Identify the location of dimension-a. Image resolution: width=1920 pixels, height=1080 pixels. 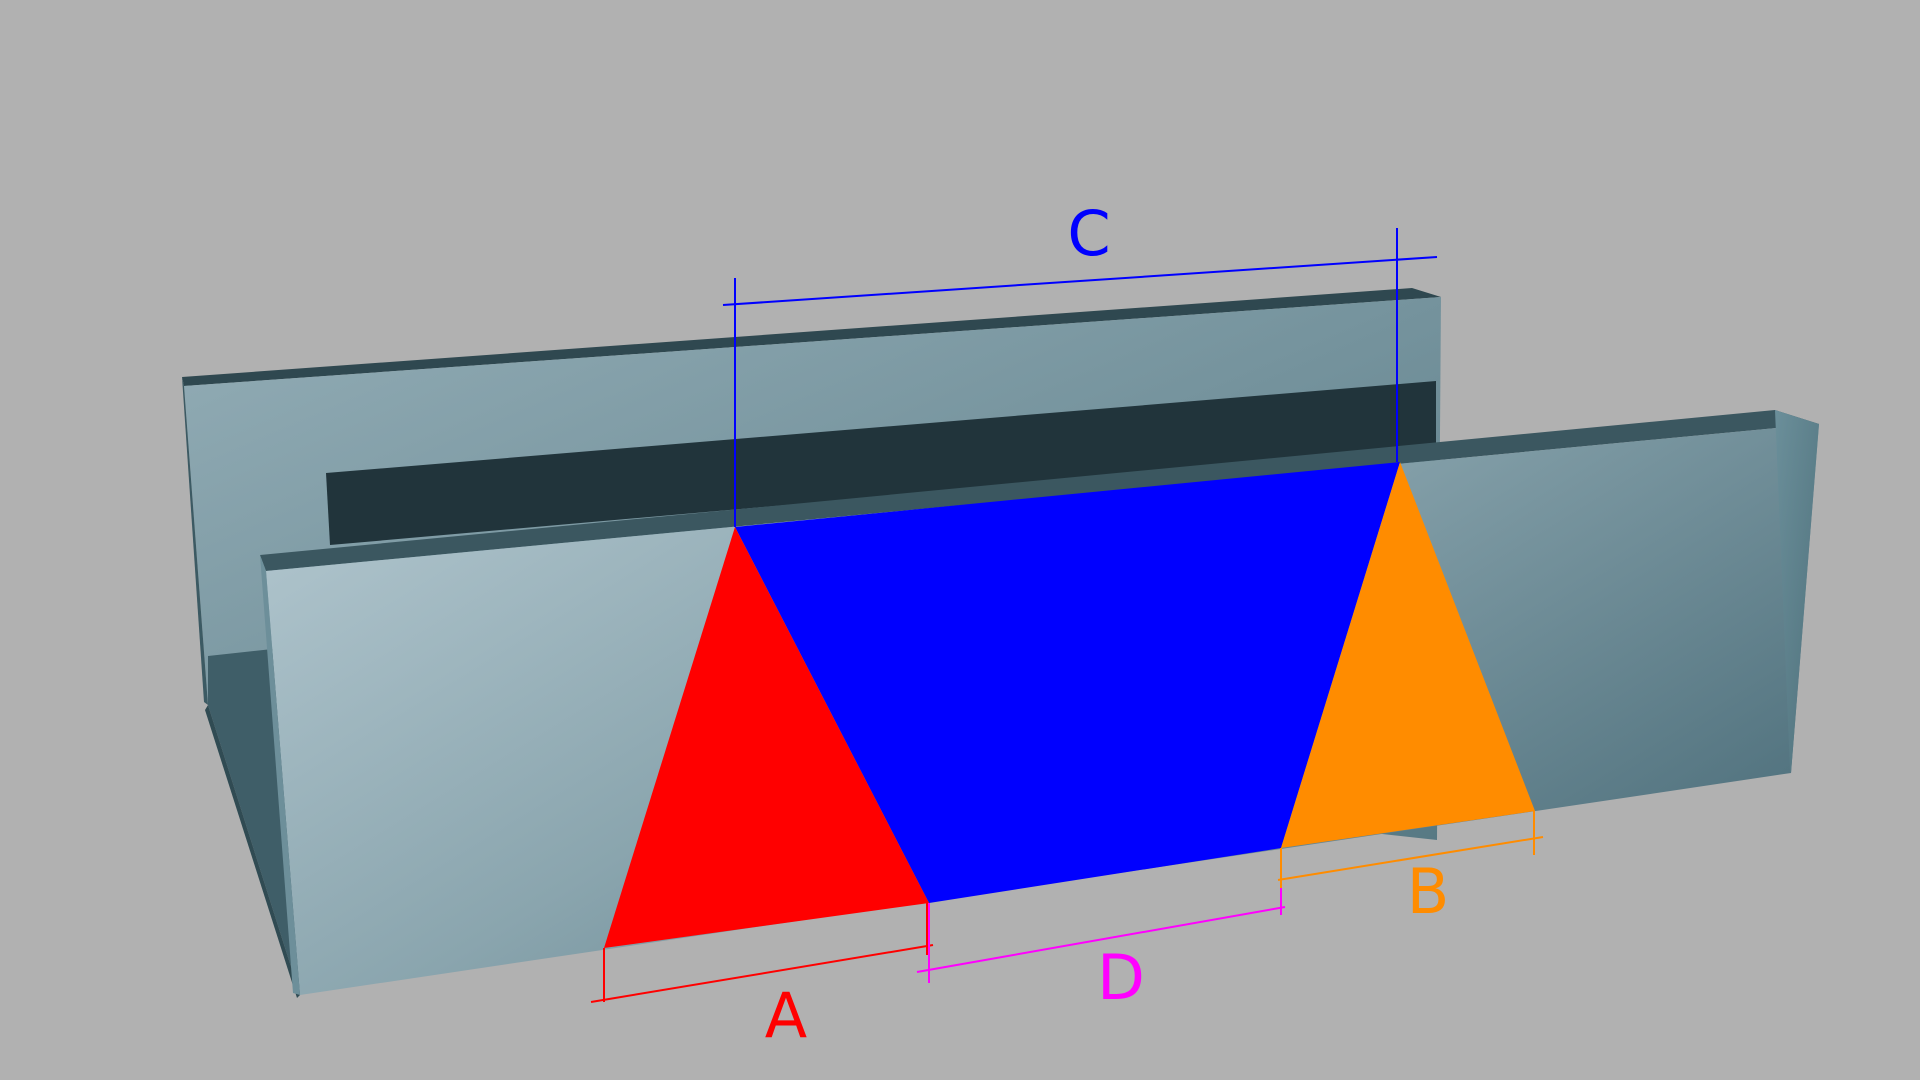
(762, 953).